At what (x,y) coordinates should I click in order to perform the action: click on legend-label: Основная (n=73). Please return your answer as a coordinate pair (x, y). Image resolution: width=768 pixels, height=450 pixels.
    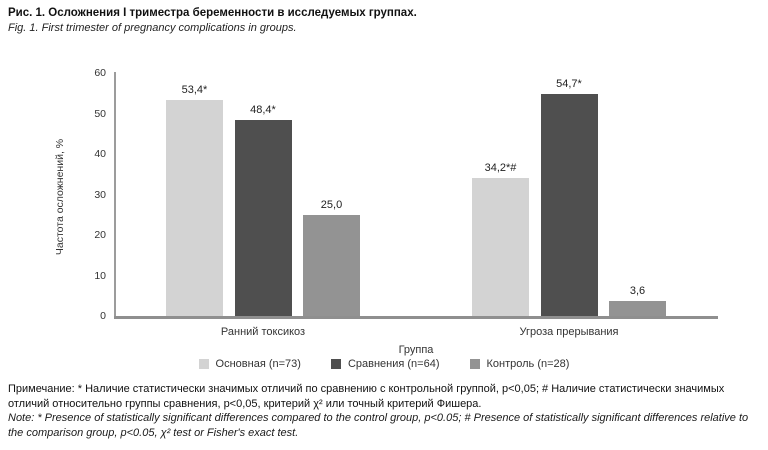
    Looking at the image, I should click on (258, 364).